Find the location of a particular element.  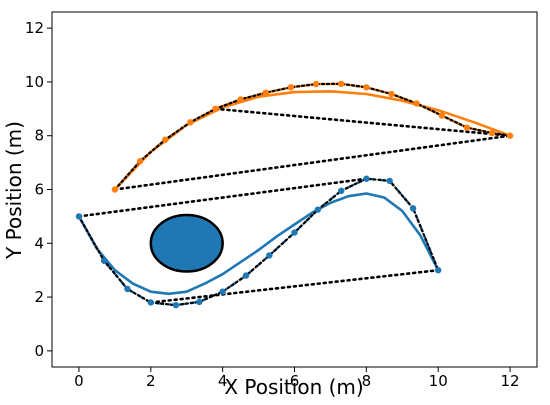

y-tick-label-6: 12 is located at coordinates (34, 28).